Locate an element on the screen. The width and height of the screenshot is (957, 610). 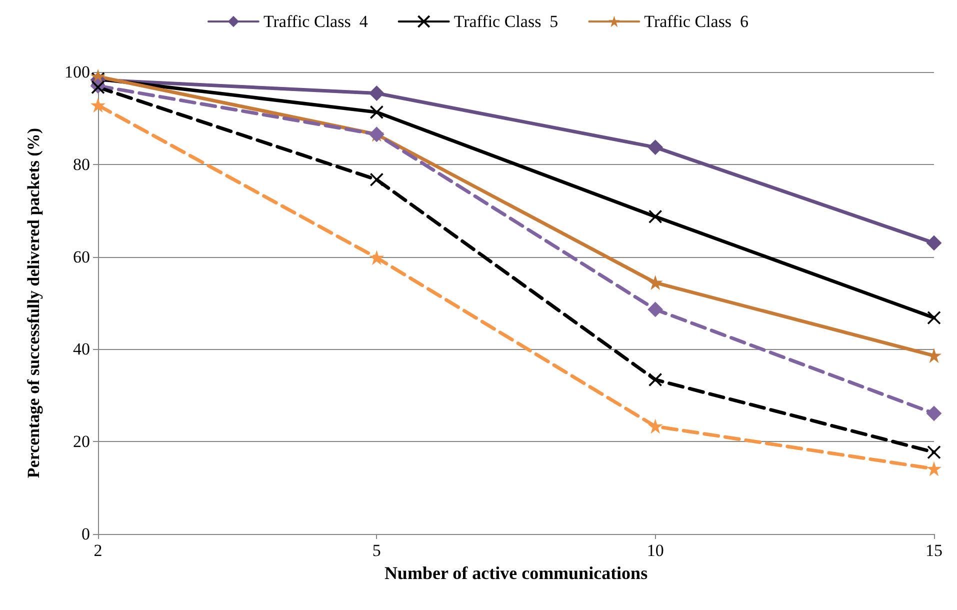
x-tick-label: 5 is located at coordinates (376, 550).